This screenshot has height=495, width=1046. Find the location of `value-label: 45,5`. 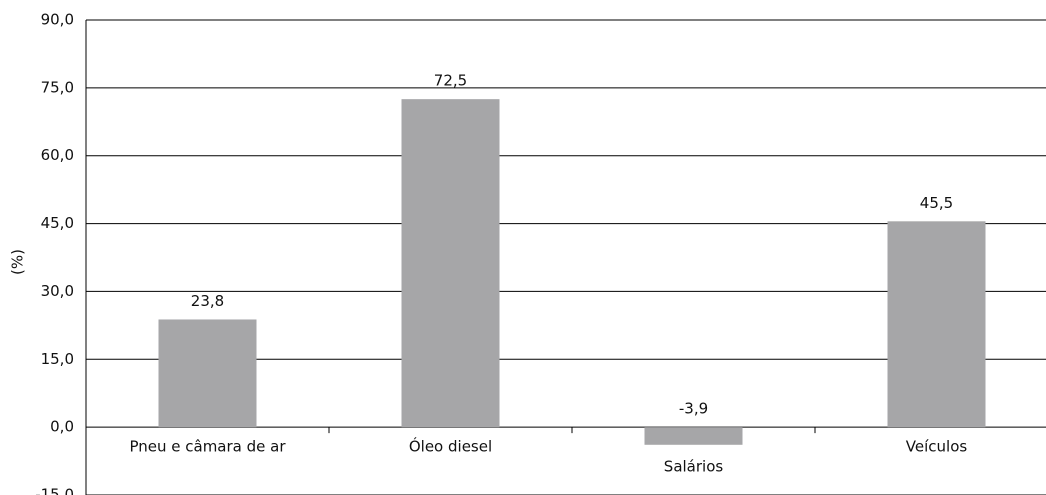

value-label: 45,5 is located at coordinates (936, 203).